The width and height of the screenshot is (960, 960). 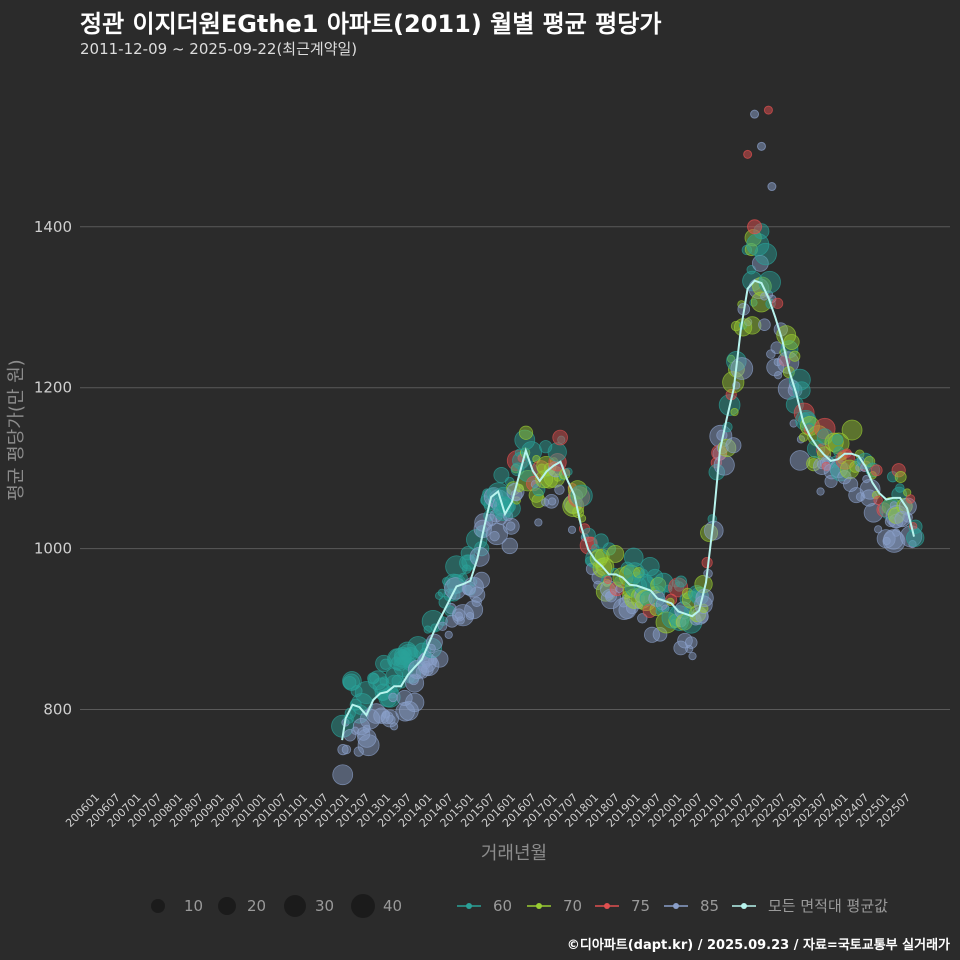 What do you see at coordinates (392, 906) in the screenshot?
I see `legend-size-label-40: 40` at bounding box center [392, 906].